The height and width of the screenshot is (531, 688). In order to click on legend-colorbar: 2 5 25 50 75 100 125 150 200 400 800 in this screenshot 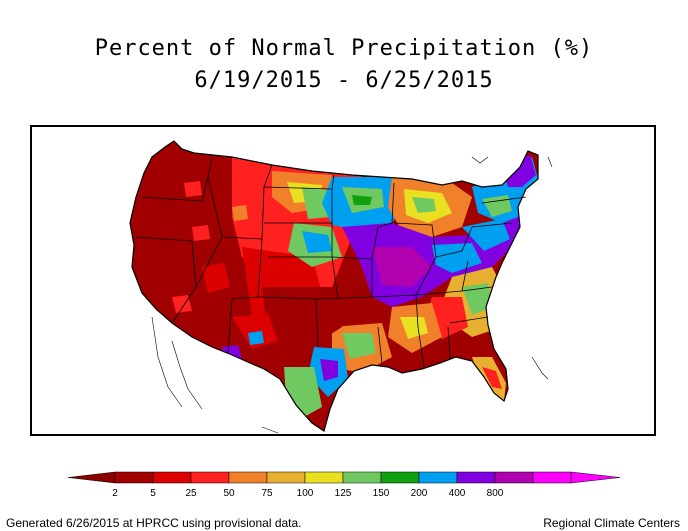, I will do `click(344, 485)`.